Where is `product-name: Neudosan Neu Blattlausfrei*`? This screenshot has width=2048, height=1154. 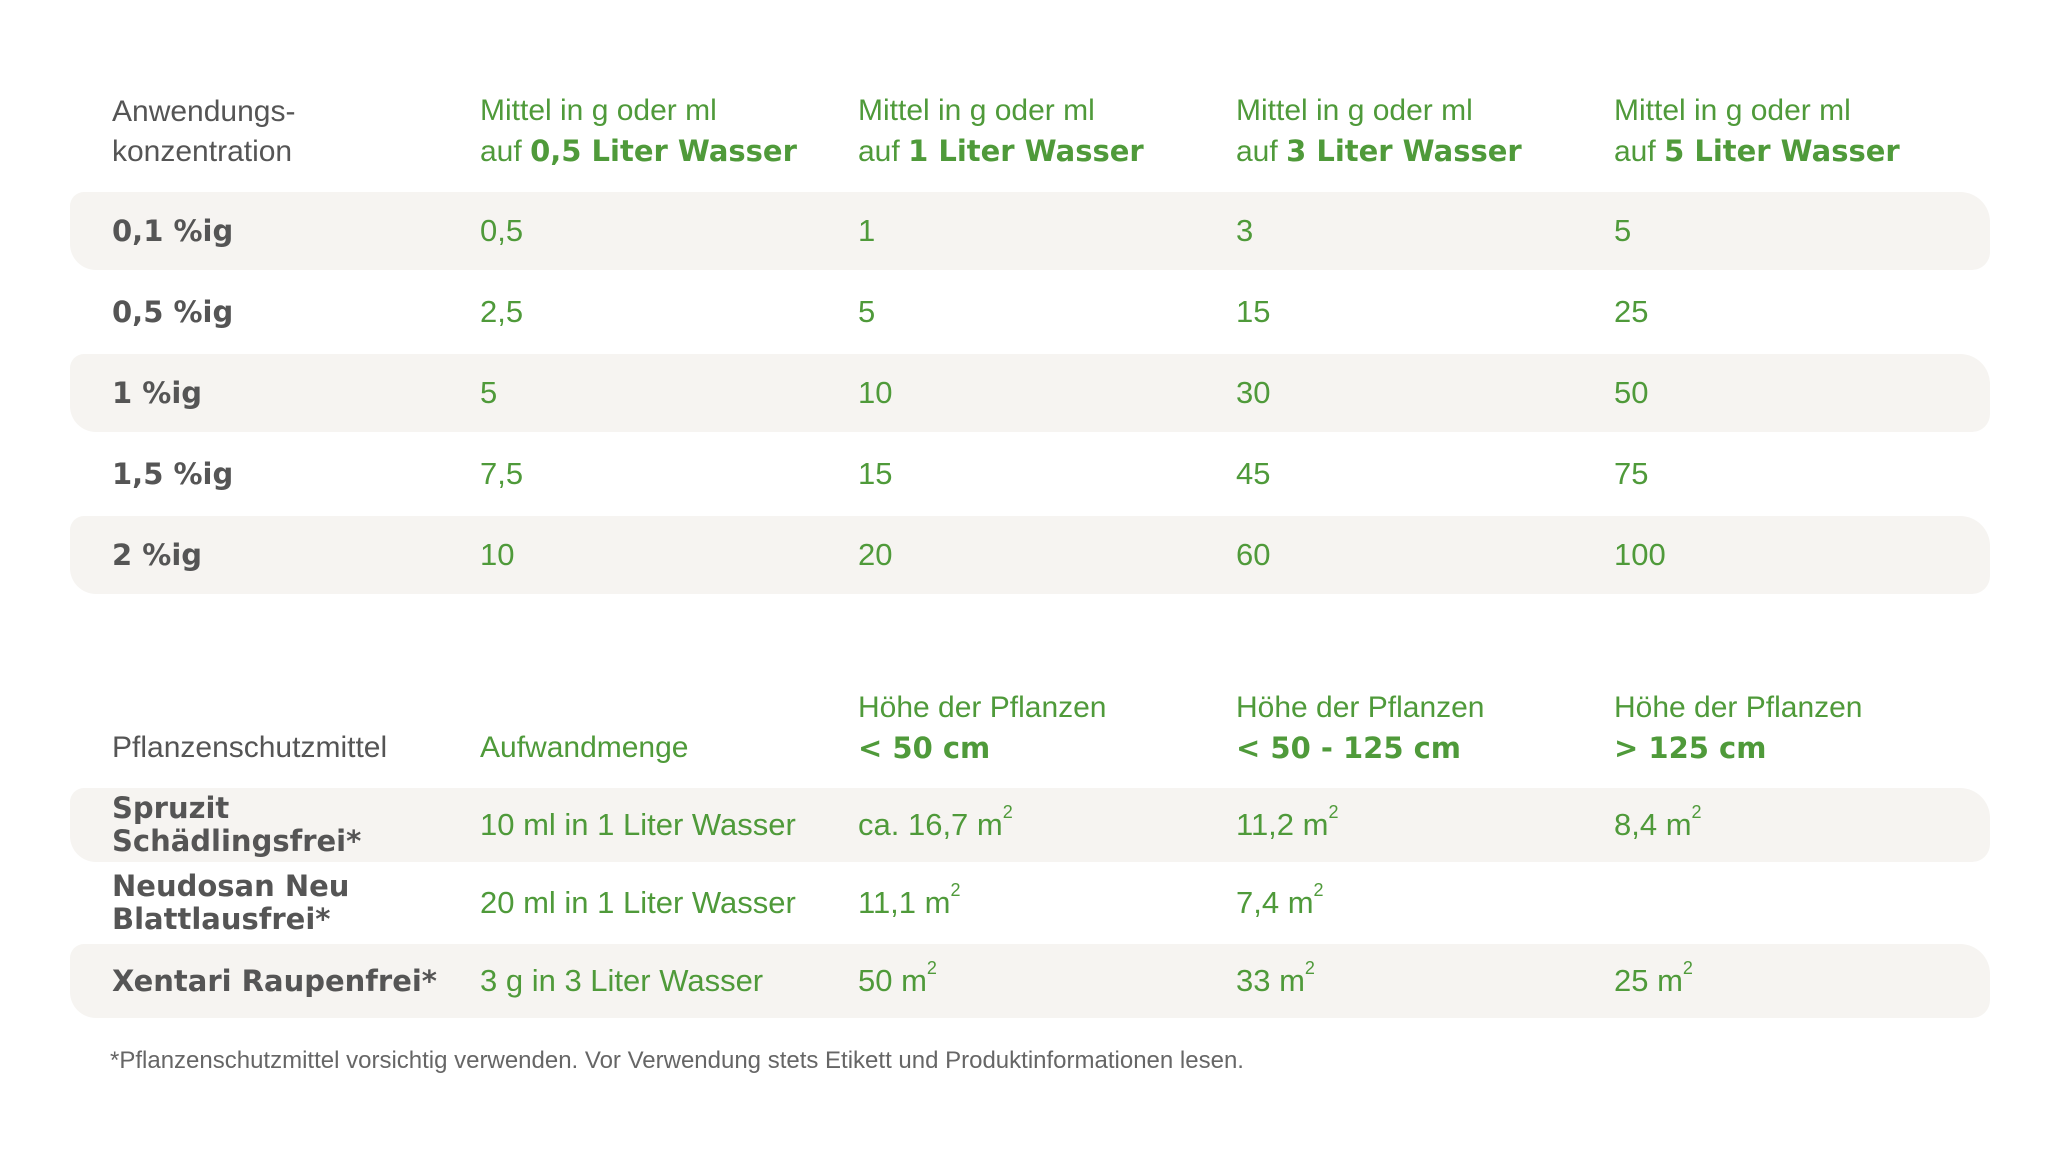
product-name: Neudosan Neu Blattlausfrei* is located at coordinates (231, 902).